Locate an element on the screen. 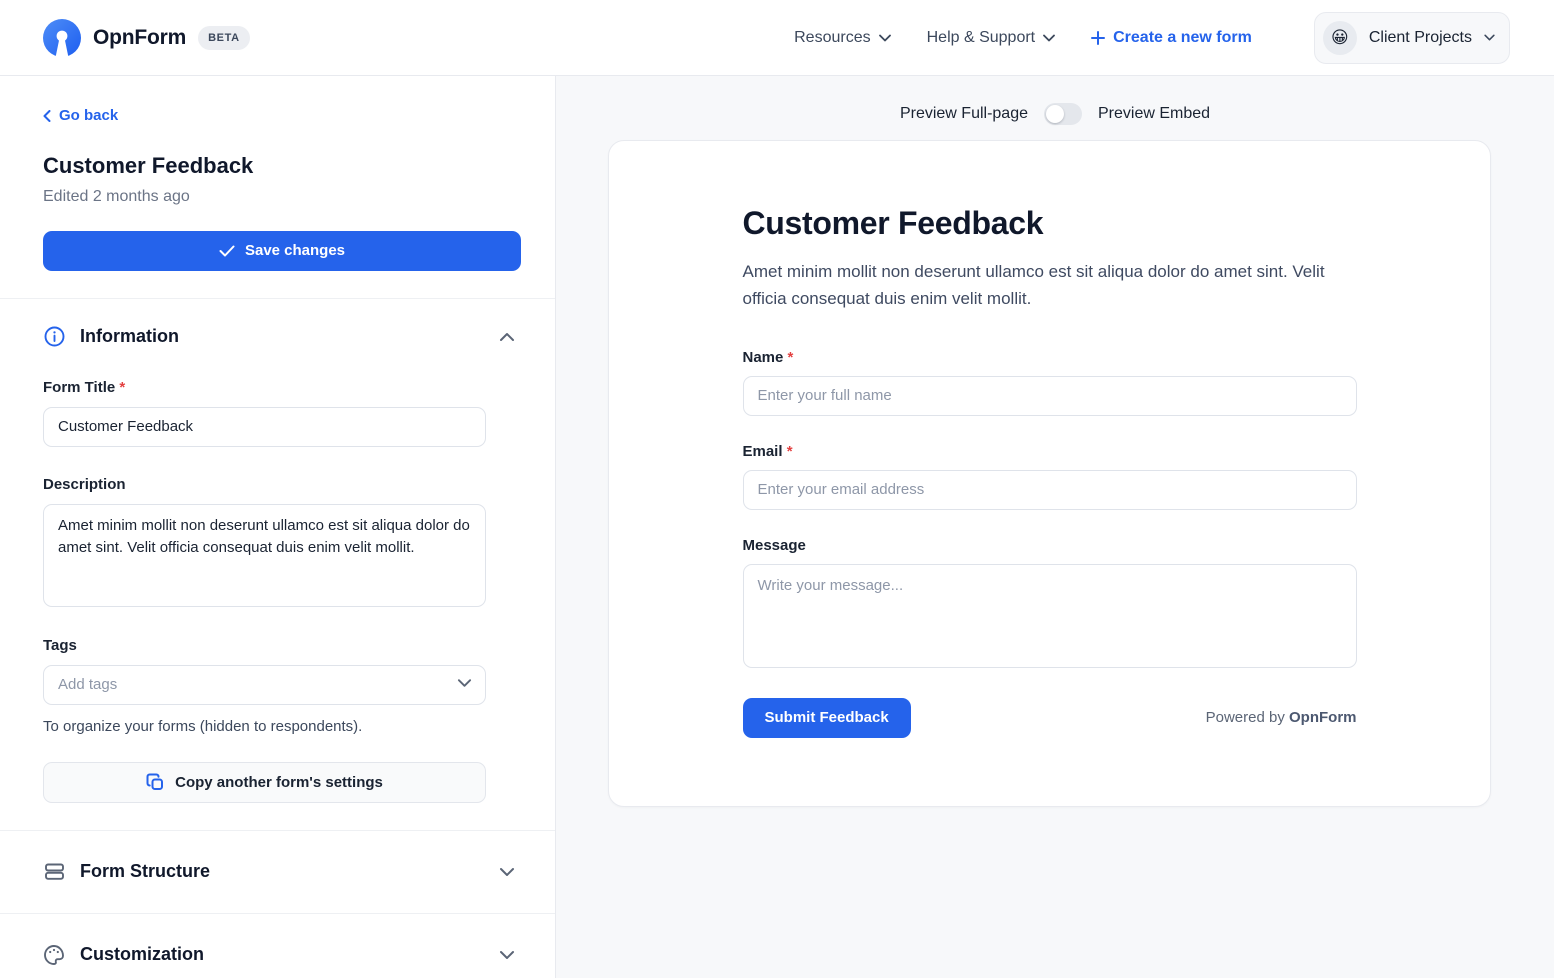  form-name-heading: Customer Feedback is located at coordinates (148, 165).